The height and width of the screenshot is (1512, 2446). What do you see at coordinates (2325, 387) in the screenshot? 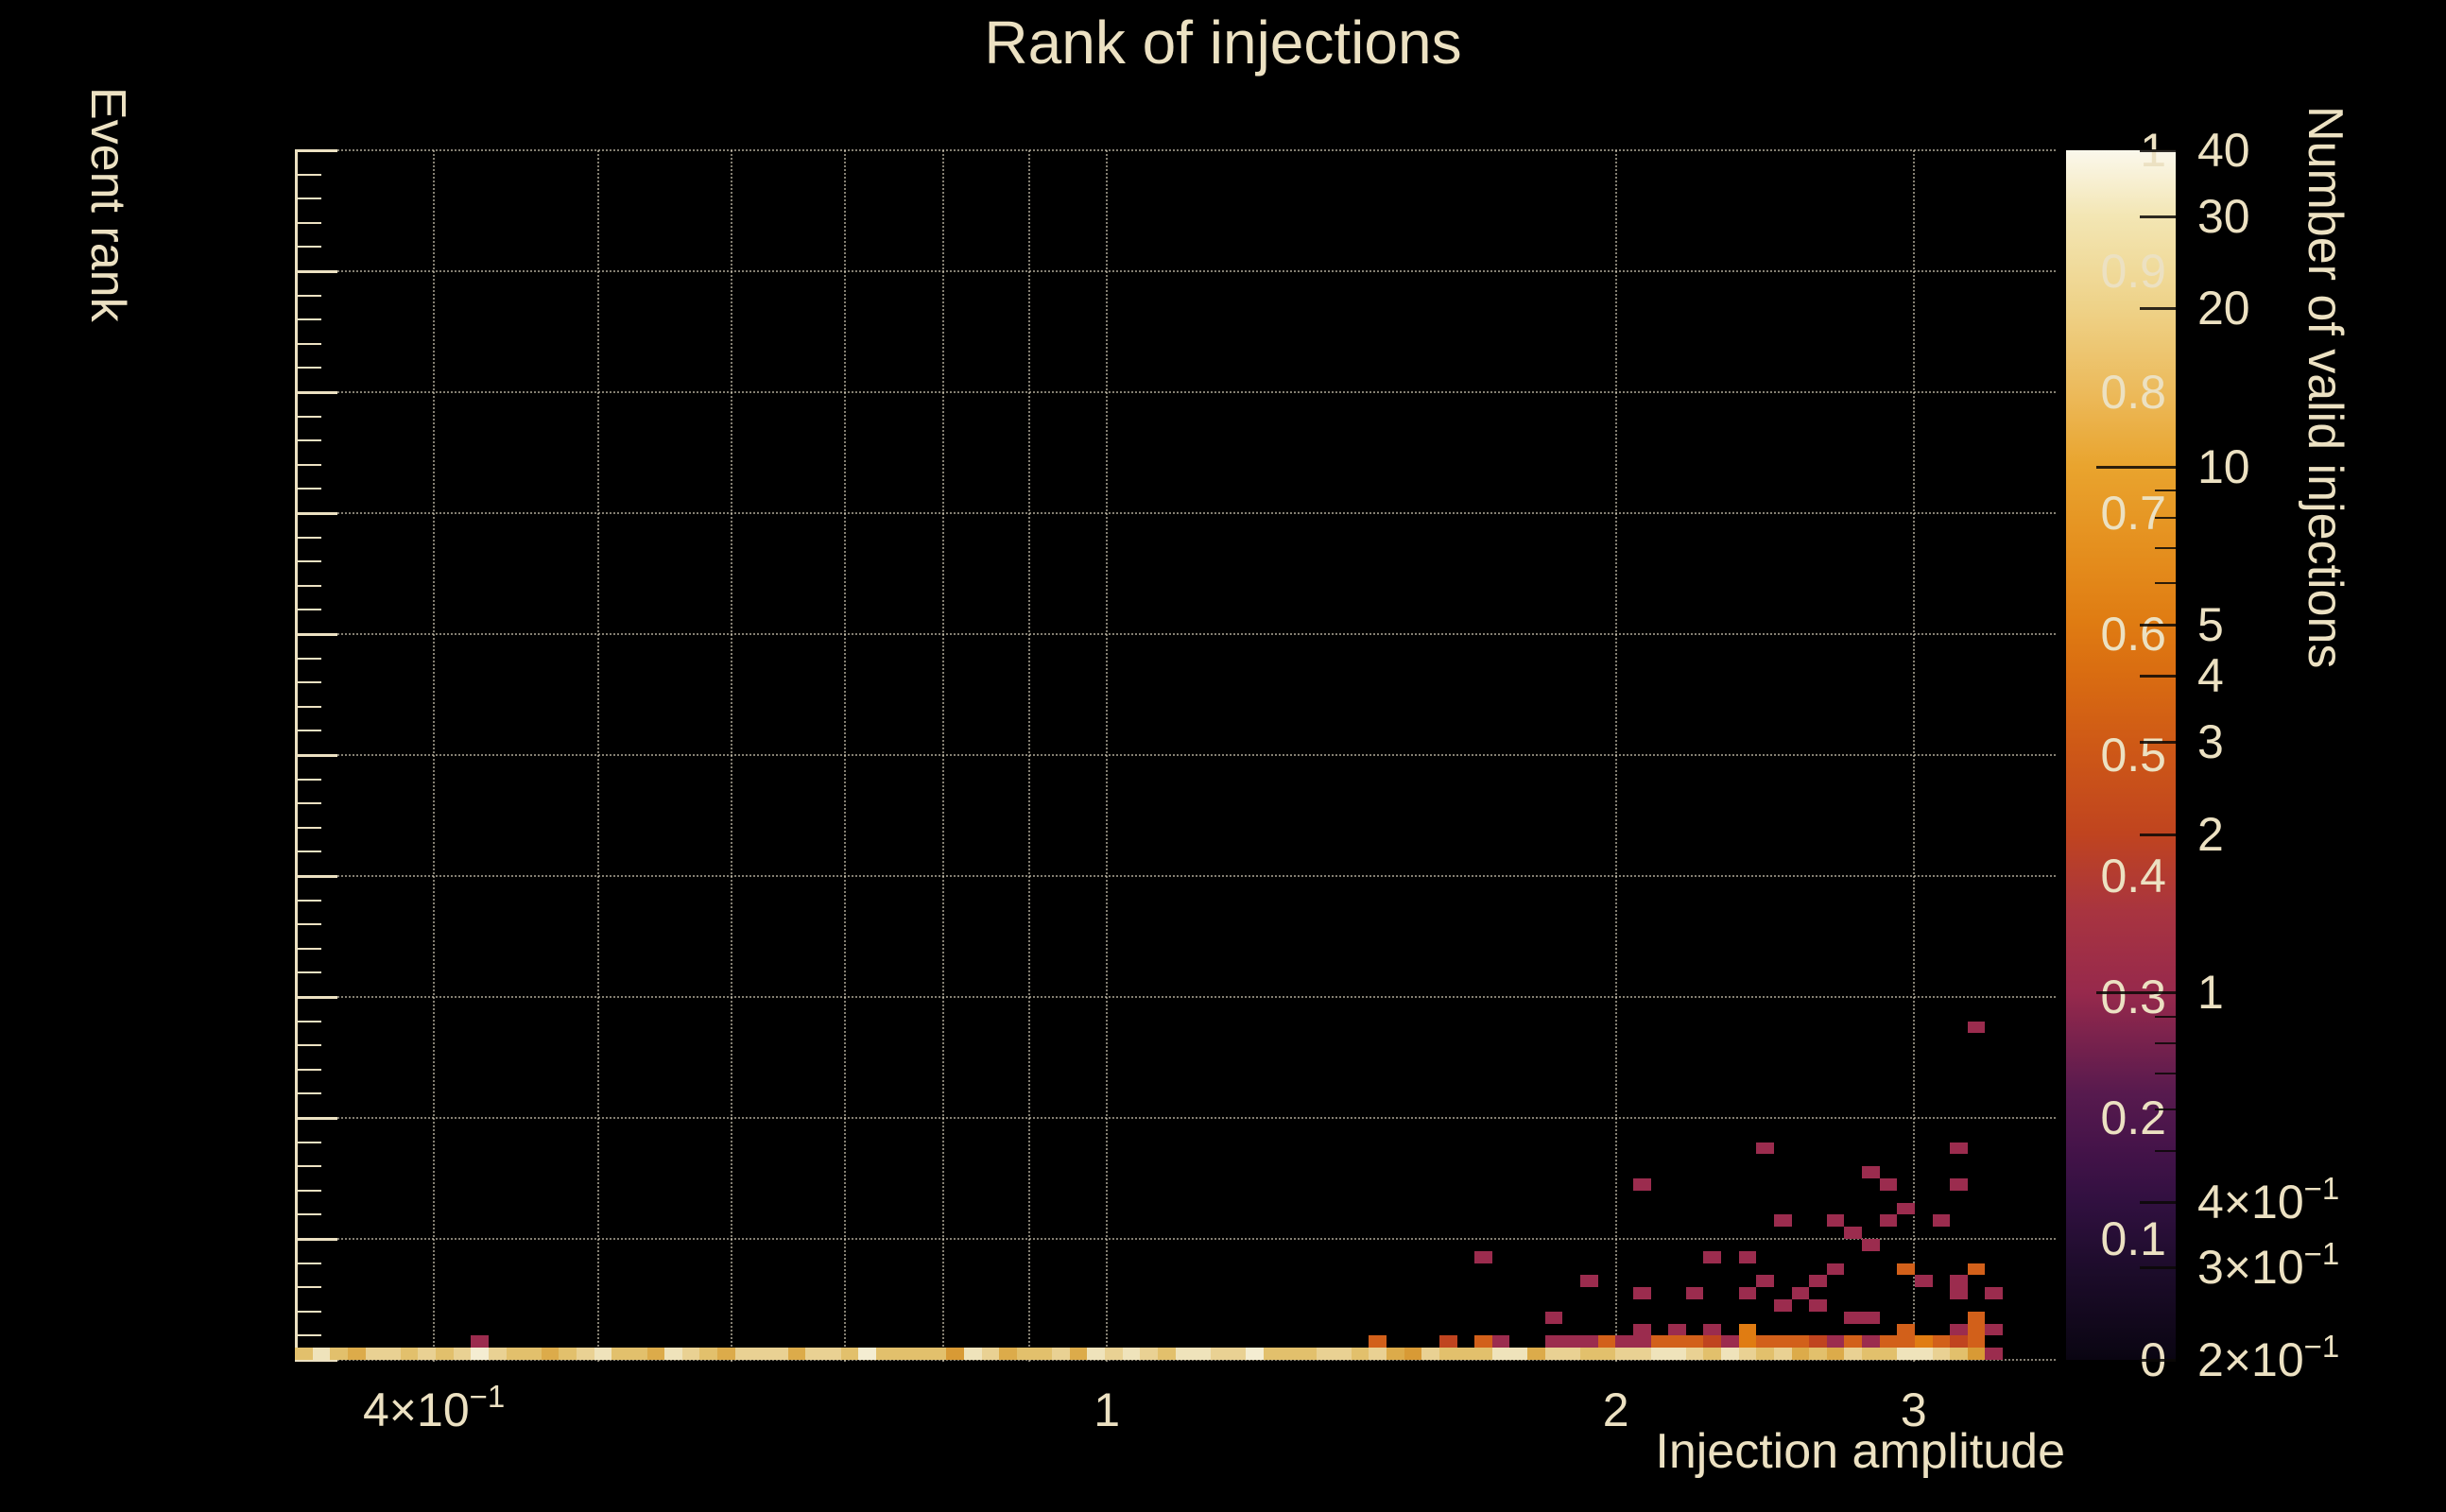
I see `colorbar-title: Number of valid injections` at bounding box center [2325, 387].